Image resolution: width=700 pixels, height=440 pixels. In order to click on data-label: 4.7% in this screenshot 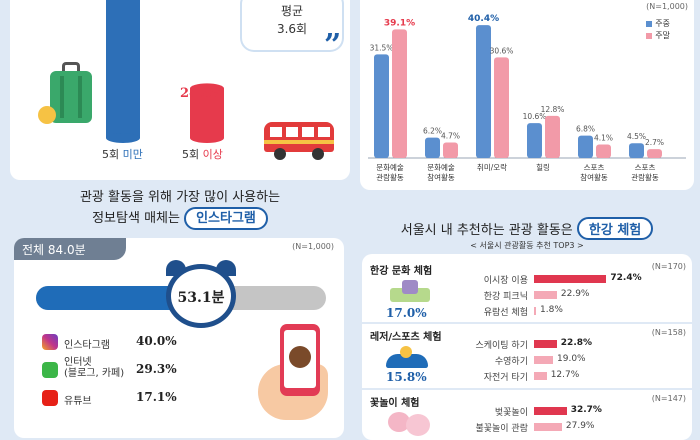, I will do `click(450, 136)`.